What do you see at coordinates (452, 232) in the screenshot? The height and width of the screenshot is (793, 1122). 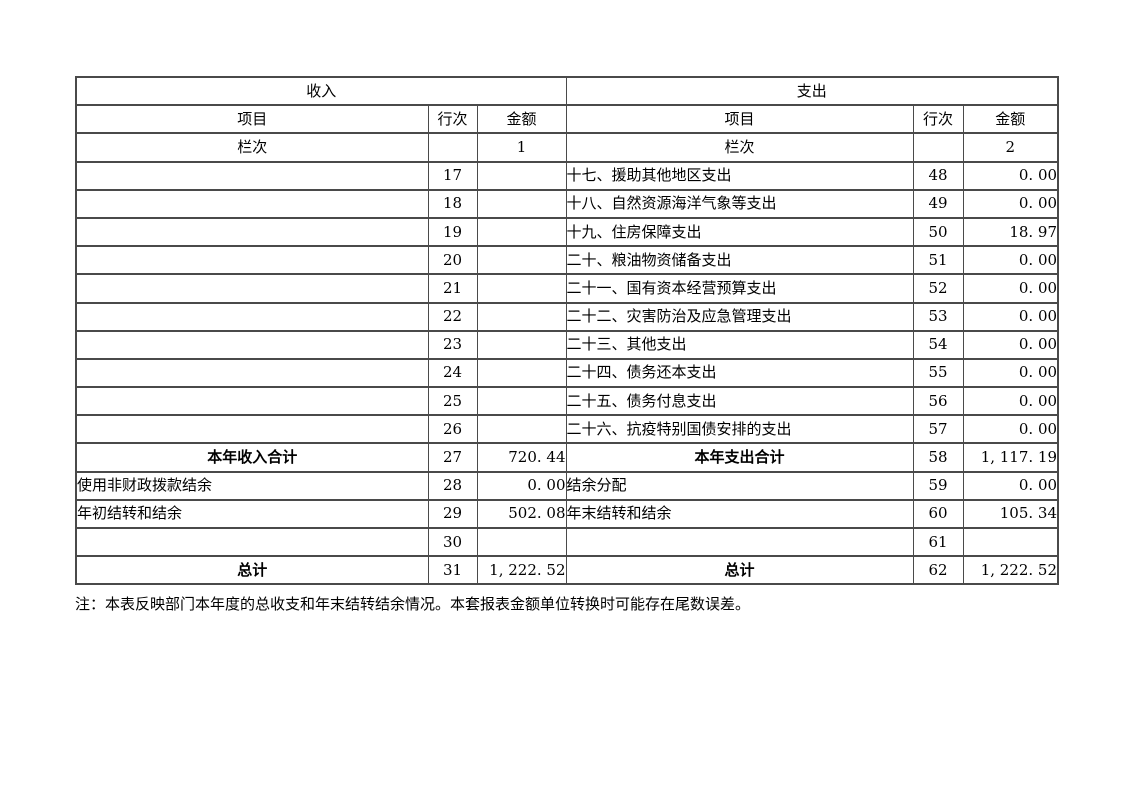 I see `income-rowno-cell: 19` at bounding box center [452, 232].